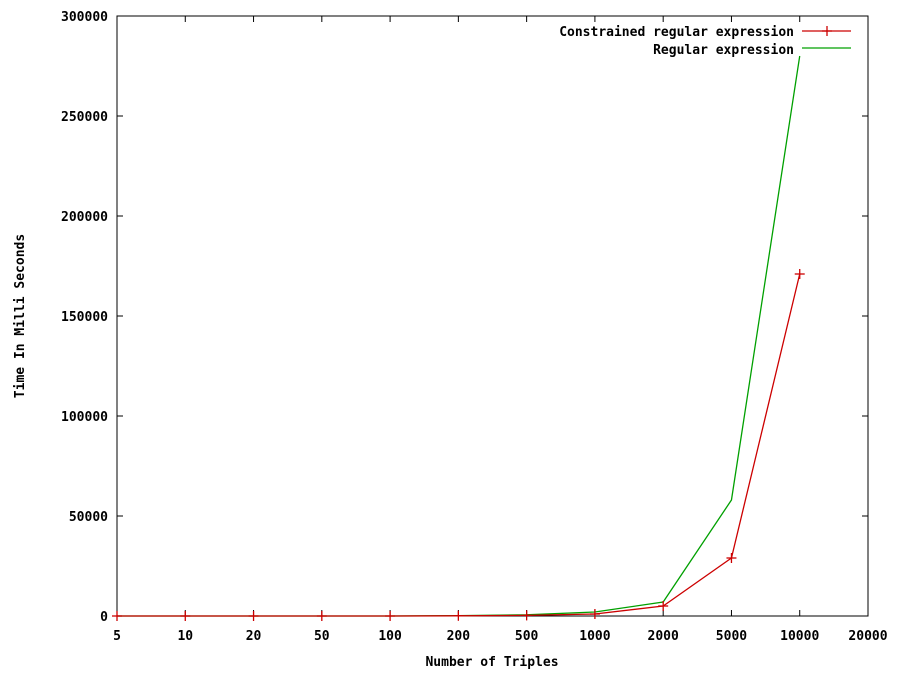 This screenshot has width=898, height=675. What do you see at coordinates (84, 117) in the screenshot?
I see `y-tick-label: 250000` at bounding box center [84, 117].